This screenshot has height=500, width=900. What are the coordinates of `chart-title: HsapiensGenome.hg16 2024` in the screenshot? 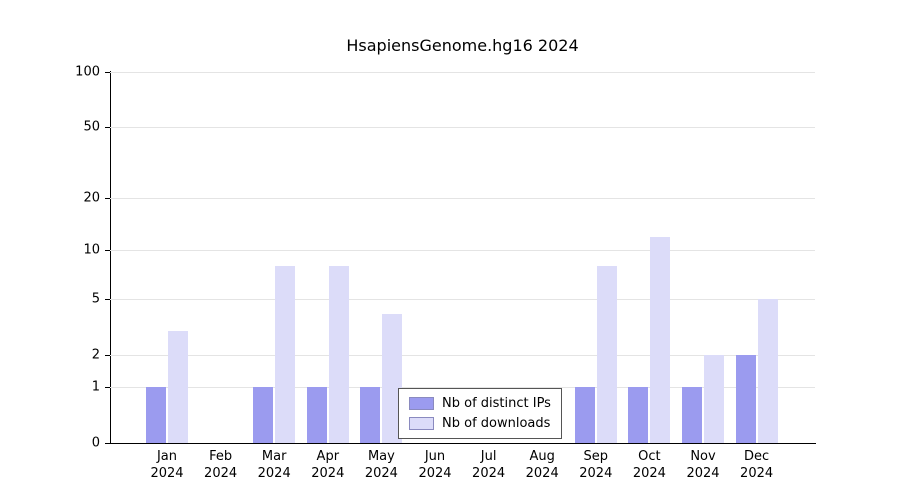 It's located at (462, 45).